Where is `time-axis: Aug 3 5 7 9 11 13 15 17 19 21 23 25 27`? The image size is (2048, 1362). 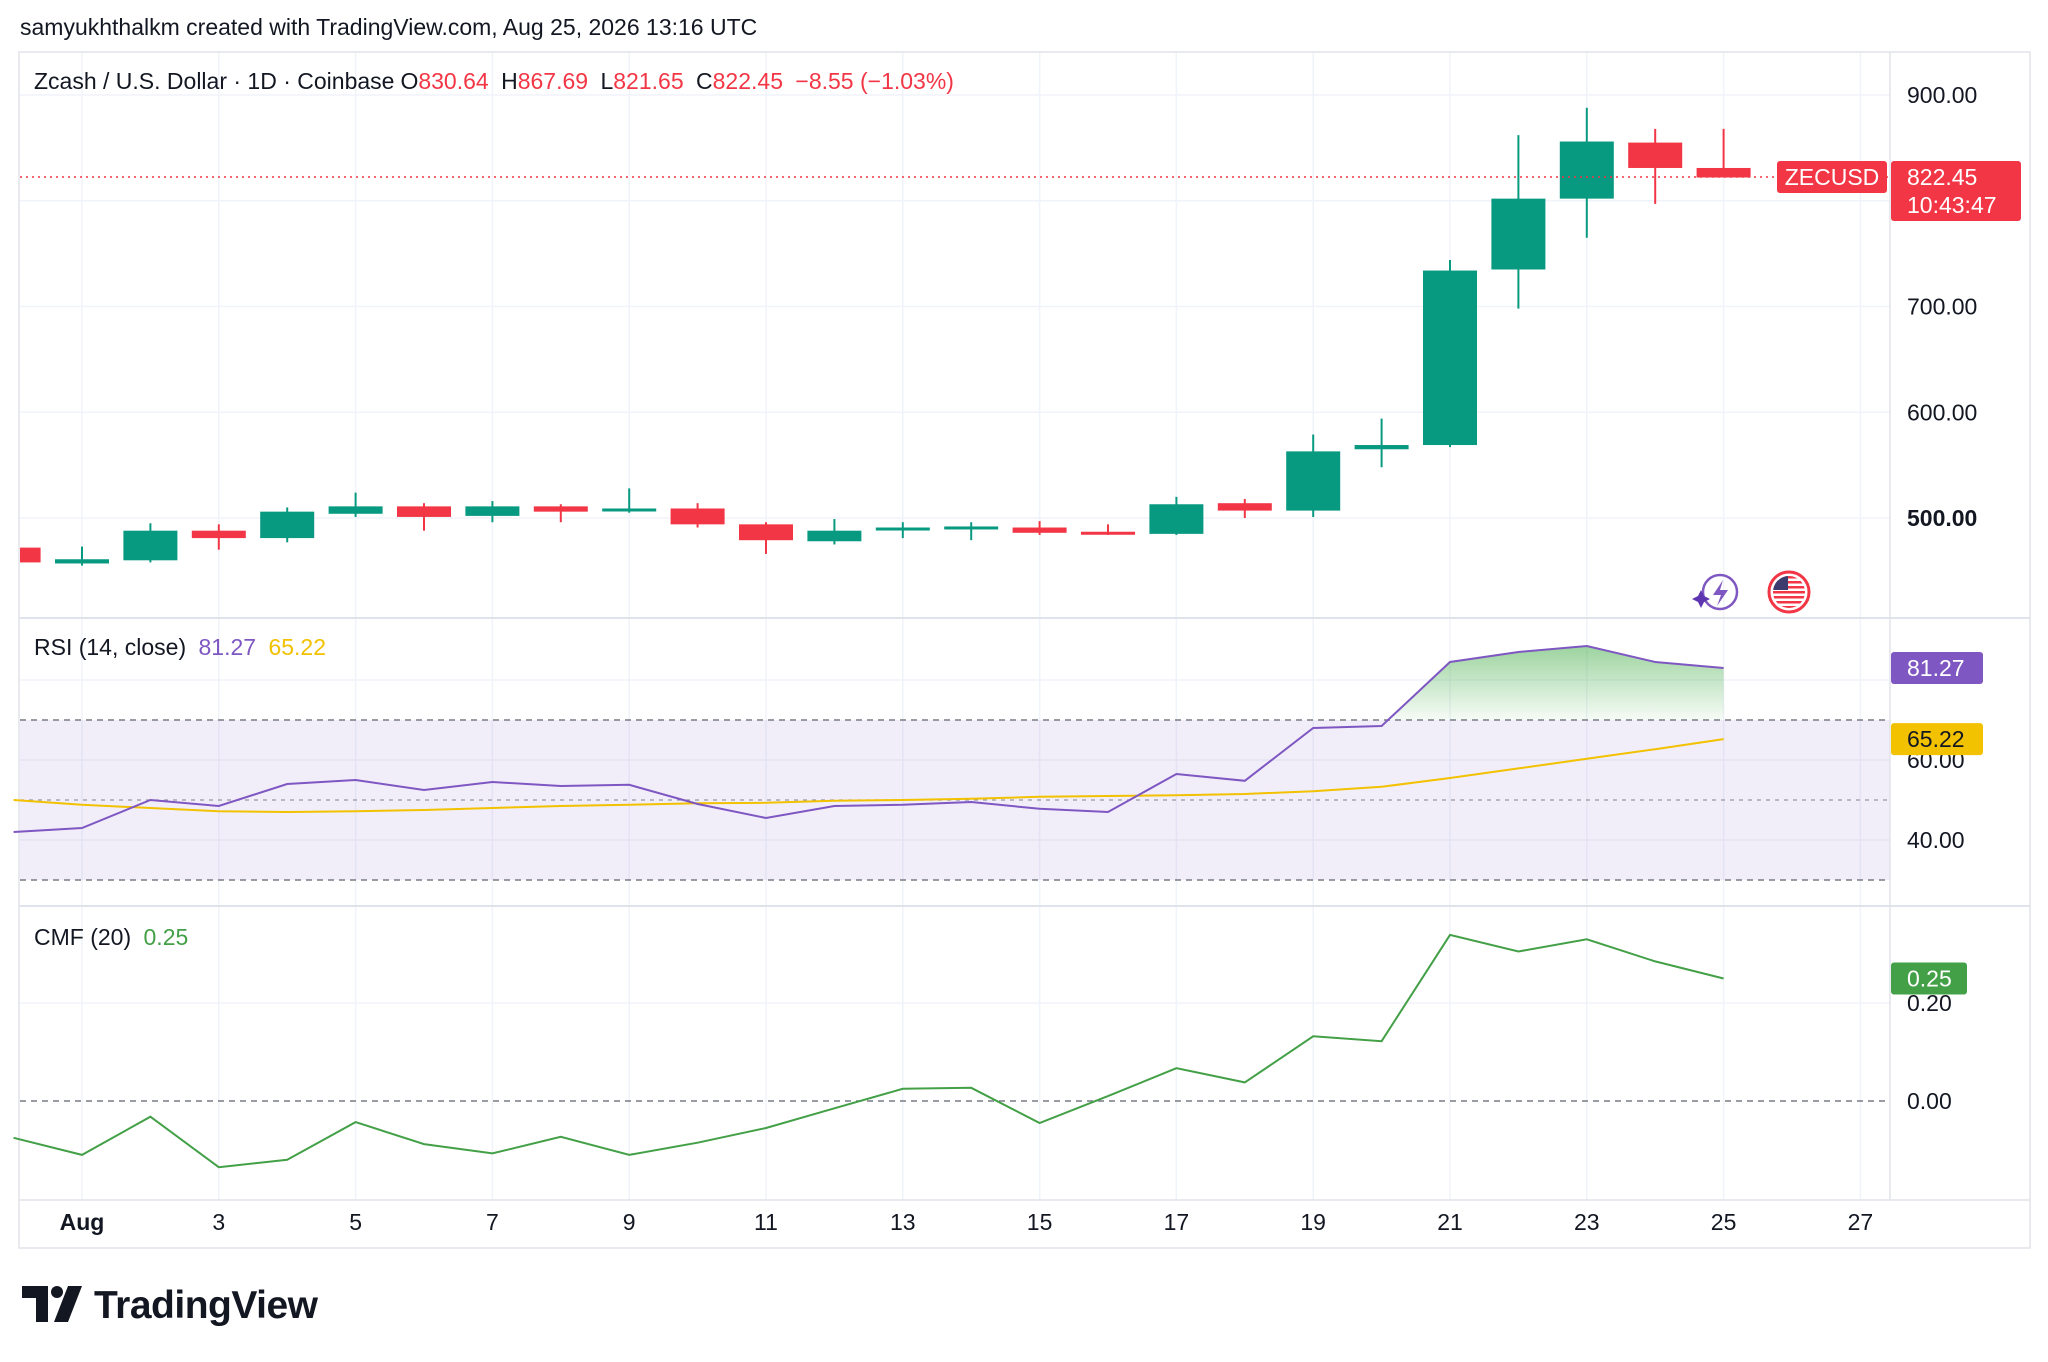
time-axis: Aug 3 5 7 9 11 13 15 17 19 21 23 25 27 is located at coordinates (967, 1222).